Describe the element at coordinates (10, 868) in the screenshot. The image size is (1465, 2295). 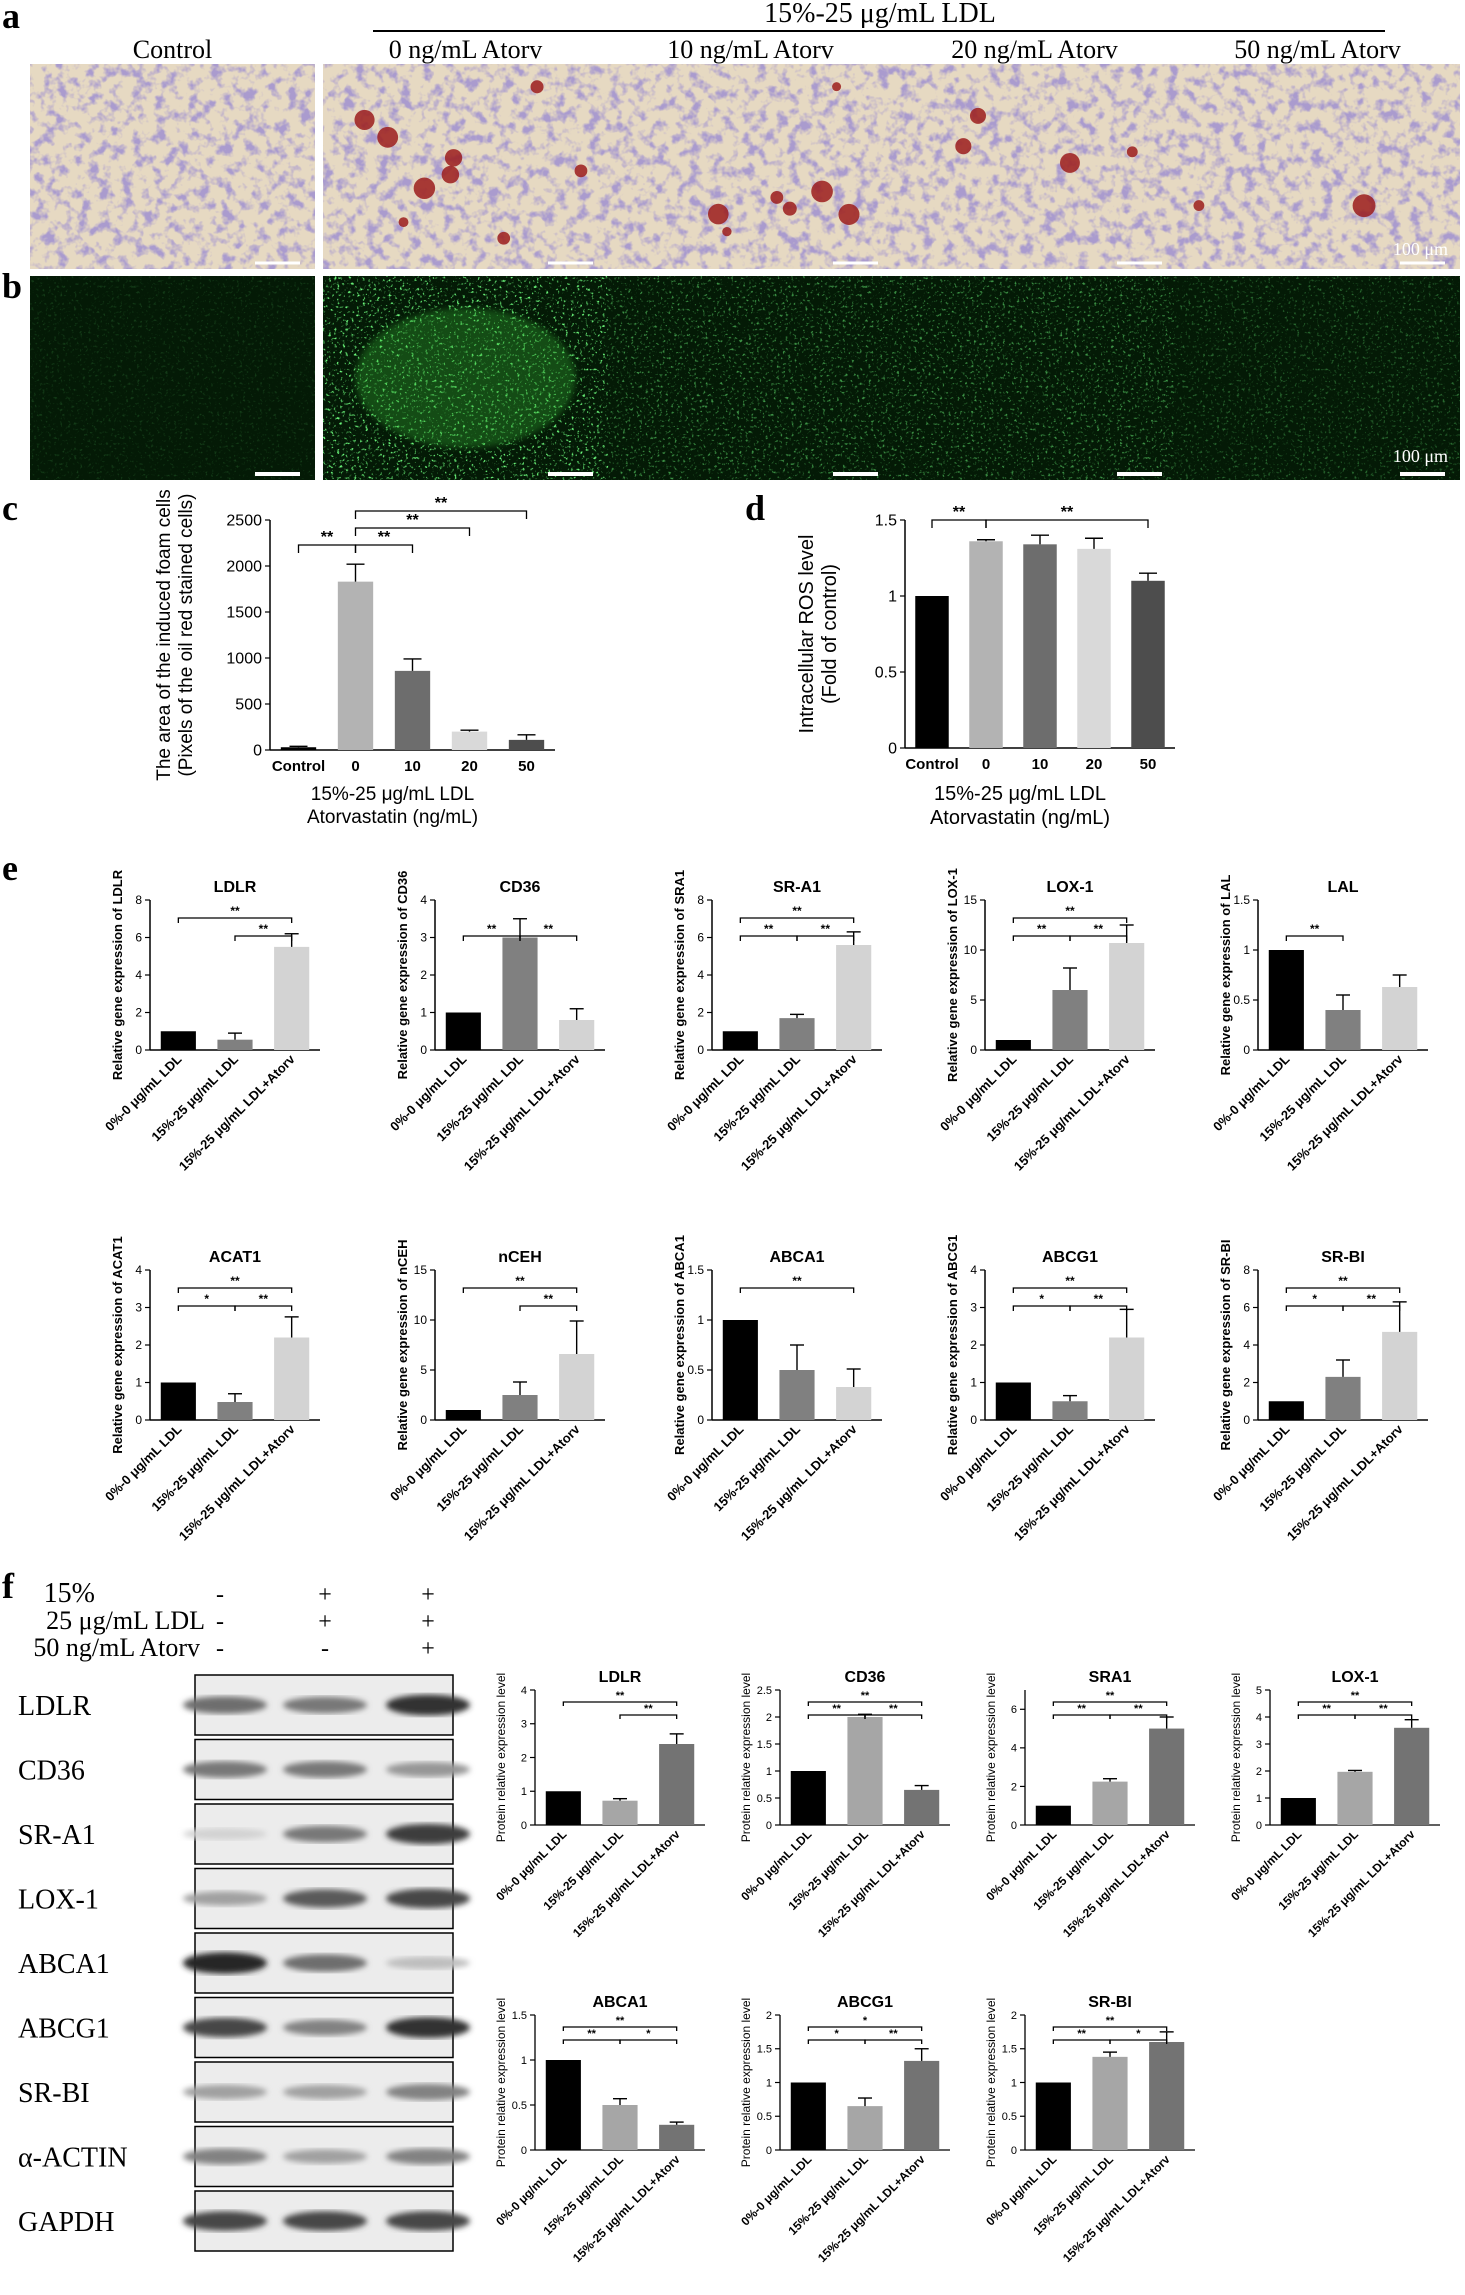
I see `panel-label-e: e` at that location.